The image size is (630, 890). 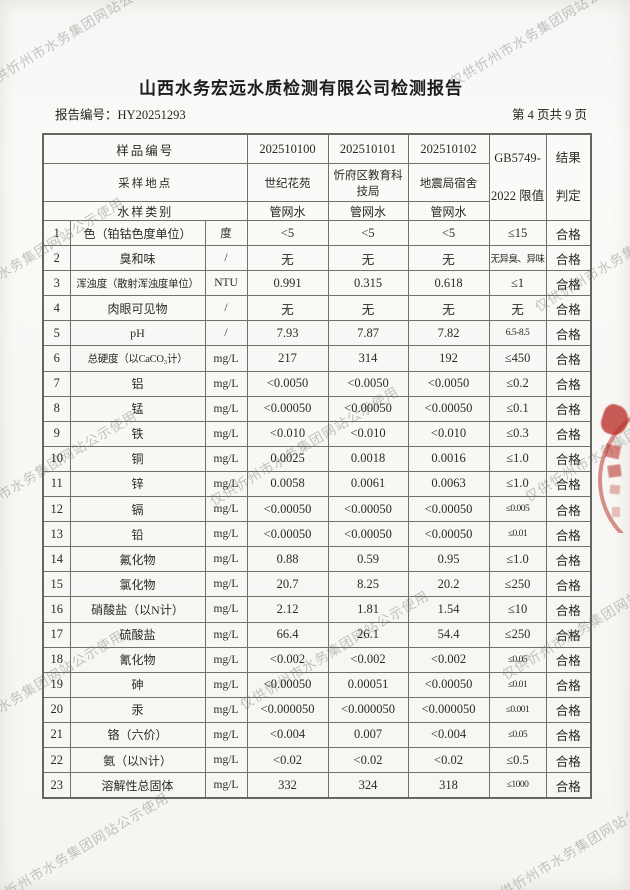 What do you see at coordinates (56, 609) in the screenshot?
I see `row-number: 16` at bounding box center [56, 609].